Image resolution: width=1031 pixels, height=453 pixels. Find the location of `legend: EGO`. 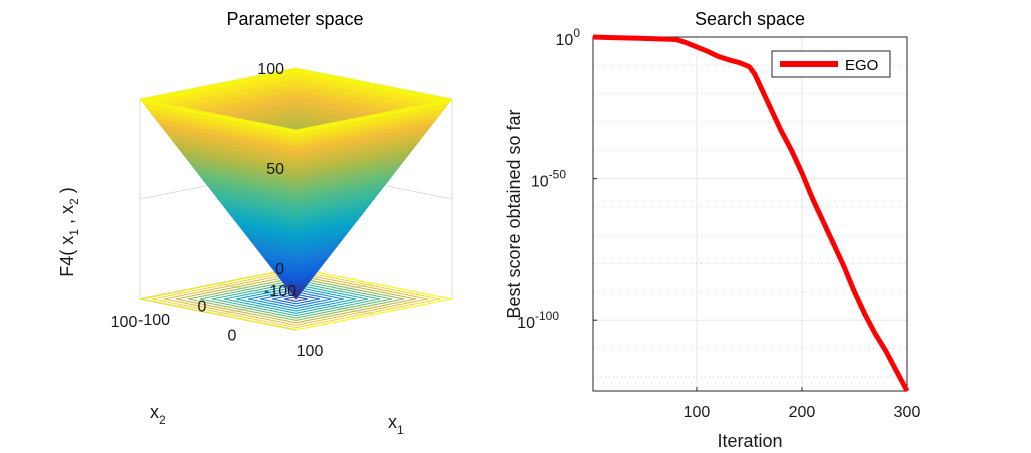

legend: EGO is located at coordinates (831, 64).